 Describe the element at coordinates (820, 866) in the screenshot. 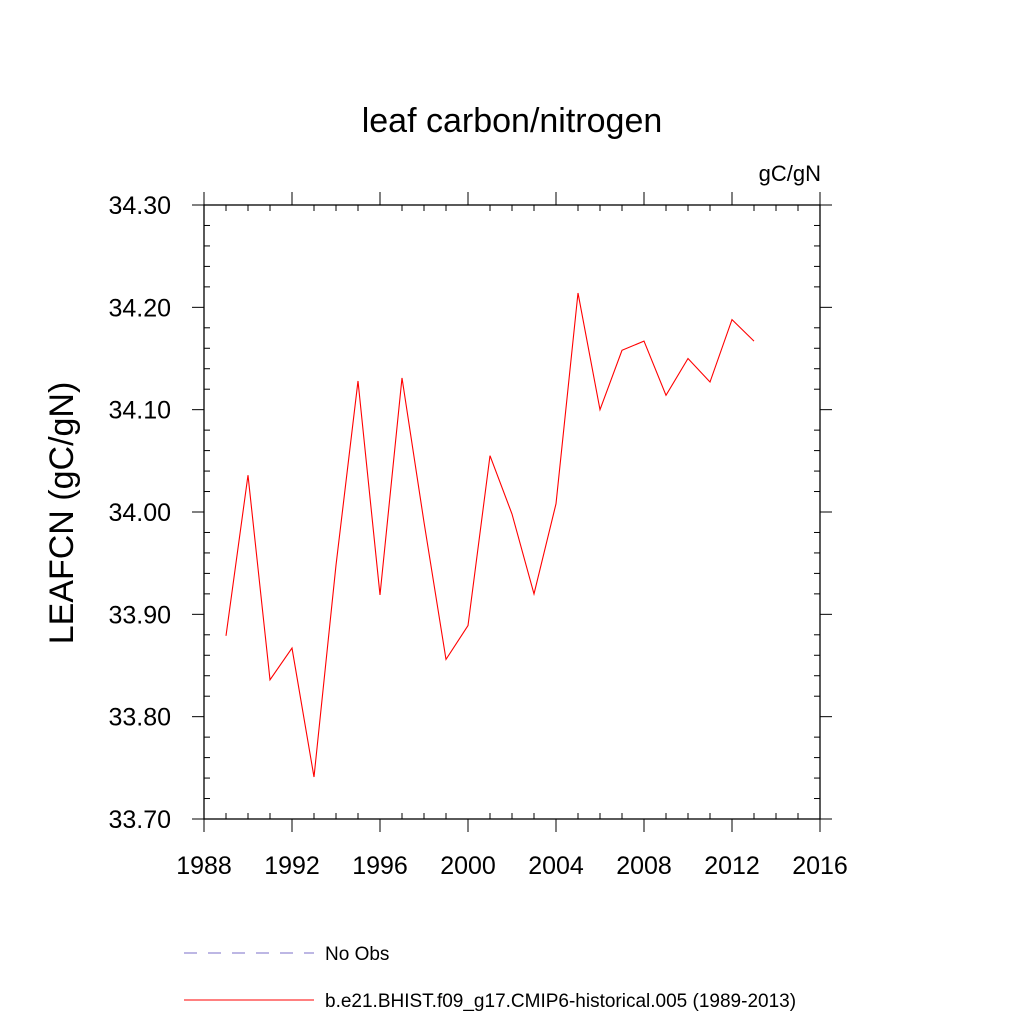

I see `x-tick-label: 2016` at that location.